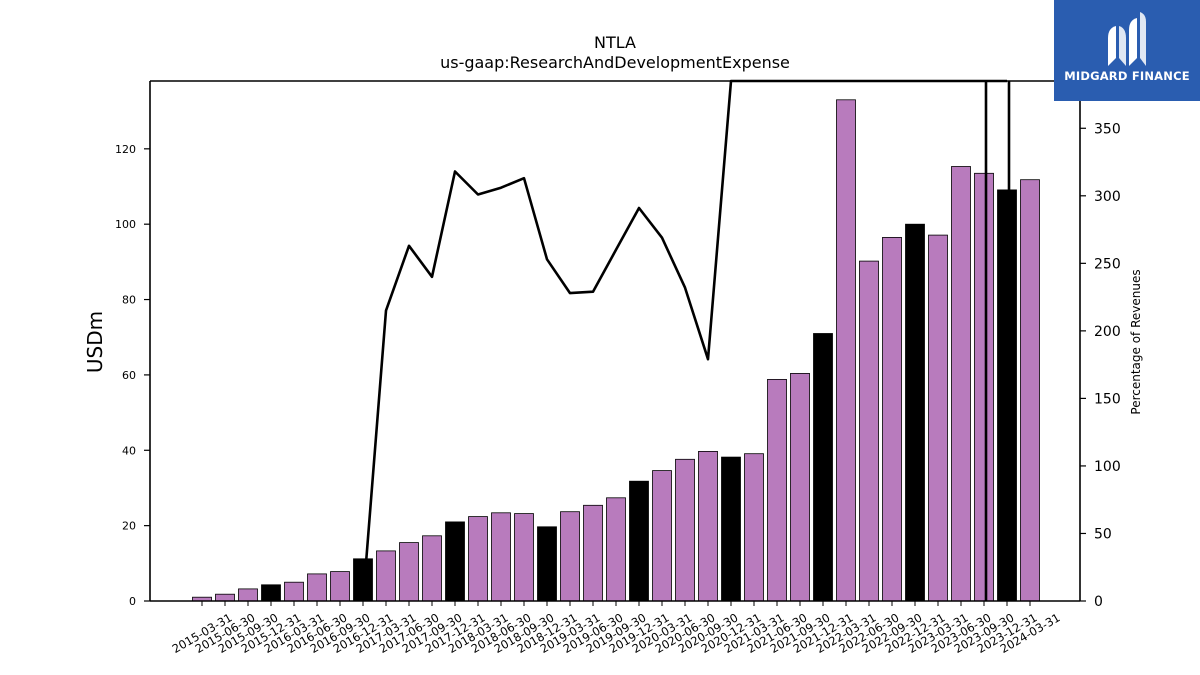 The image size is (1200, 675). What do you see at coordinates (129, 526) in the screenshot?
I see `y-tick-label: 20` at bounding box center [129, 526].